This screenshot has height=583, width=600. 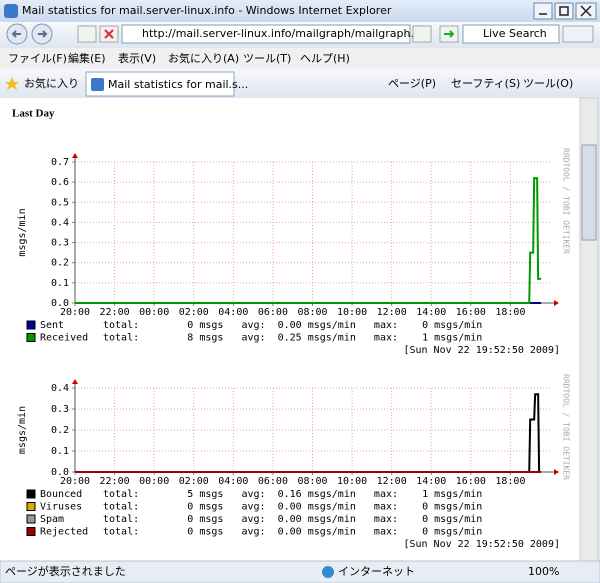 I want to click on favorites-star, so click(x=12, y=83).